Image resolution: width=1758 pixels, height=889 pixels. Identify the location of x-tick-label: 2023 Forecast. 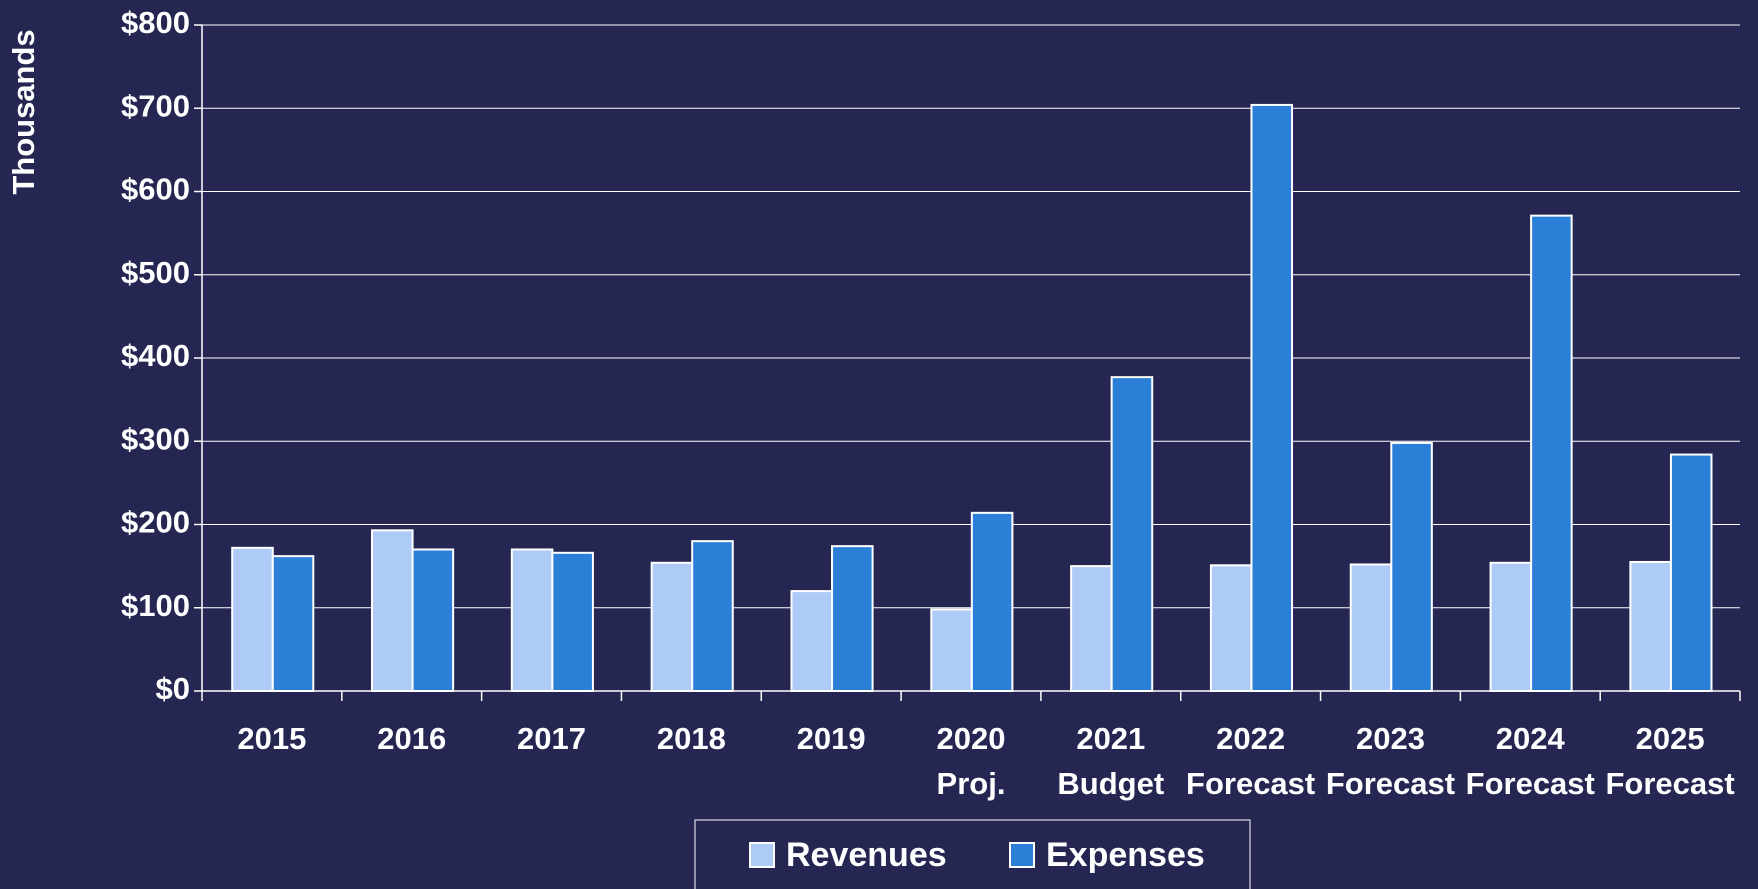
(1390, 761).